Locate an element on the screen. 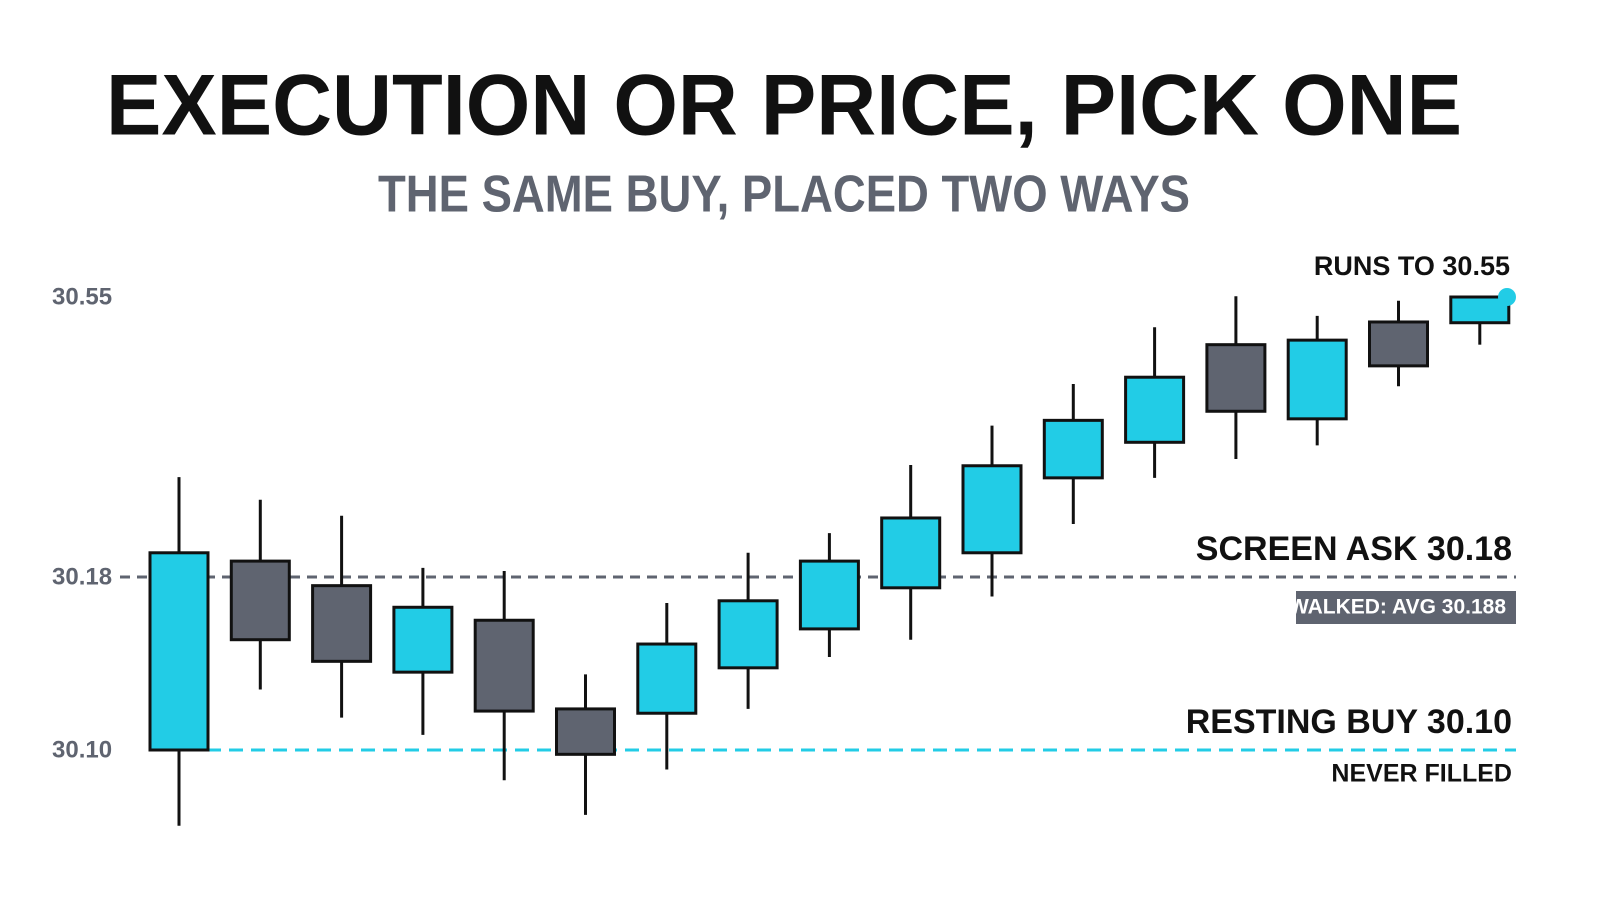 The image size is (1600, 914). annotation-label: RUNS TO 30.55 is located at coordinates (1412, 266).